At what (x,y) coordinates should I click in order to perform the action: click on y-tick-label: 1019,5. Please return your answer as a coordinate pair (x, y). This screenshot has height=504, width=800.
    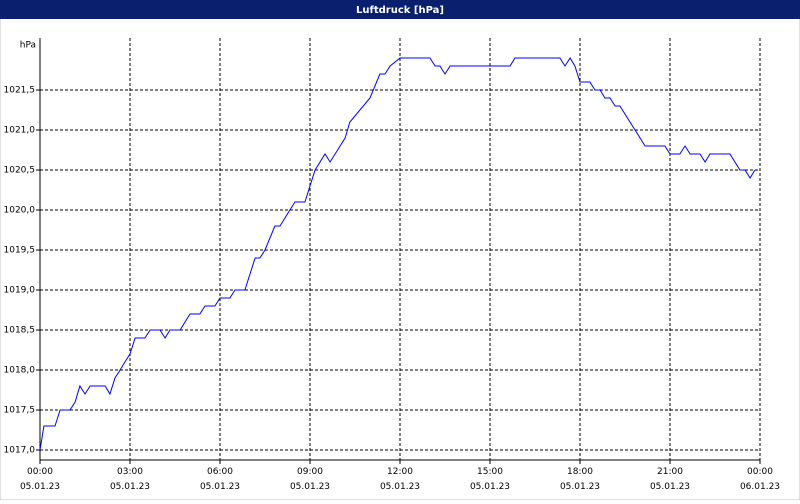
    Looking at the image, I should click on (20, 251).